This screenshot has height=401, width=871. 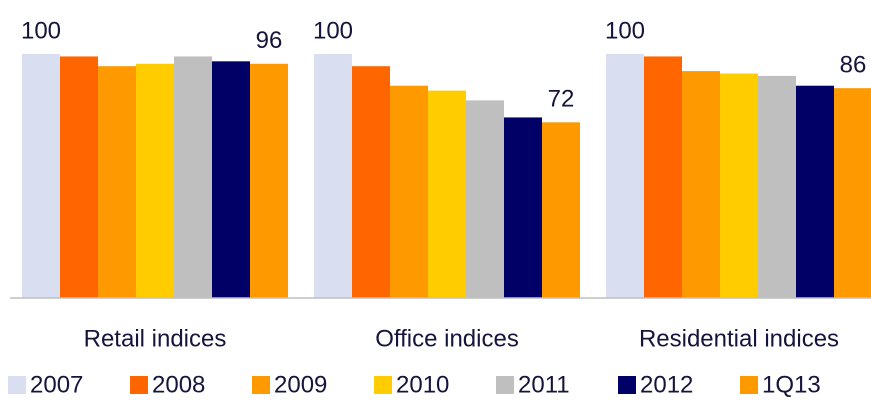 What do you see at coordinates (791, 384) in the screenshot?
I see `legend-label: 1Q13` at bounding box center [791, 384].